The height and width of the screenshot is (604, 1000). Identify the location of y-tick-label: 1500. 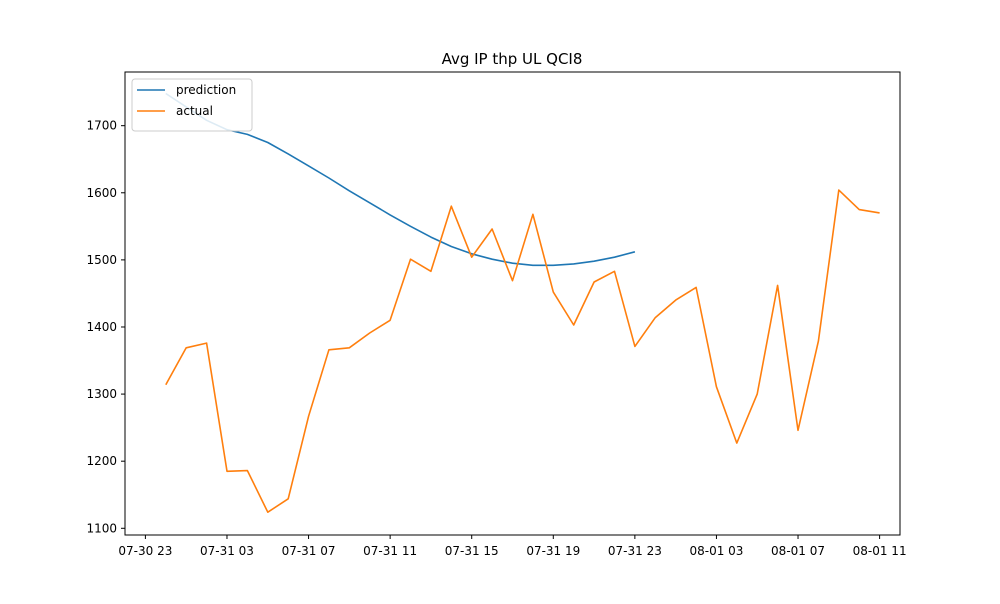
(101, 260).